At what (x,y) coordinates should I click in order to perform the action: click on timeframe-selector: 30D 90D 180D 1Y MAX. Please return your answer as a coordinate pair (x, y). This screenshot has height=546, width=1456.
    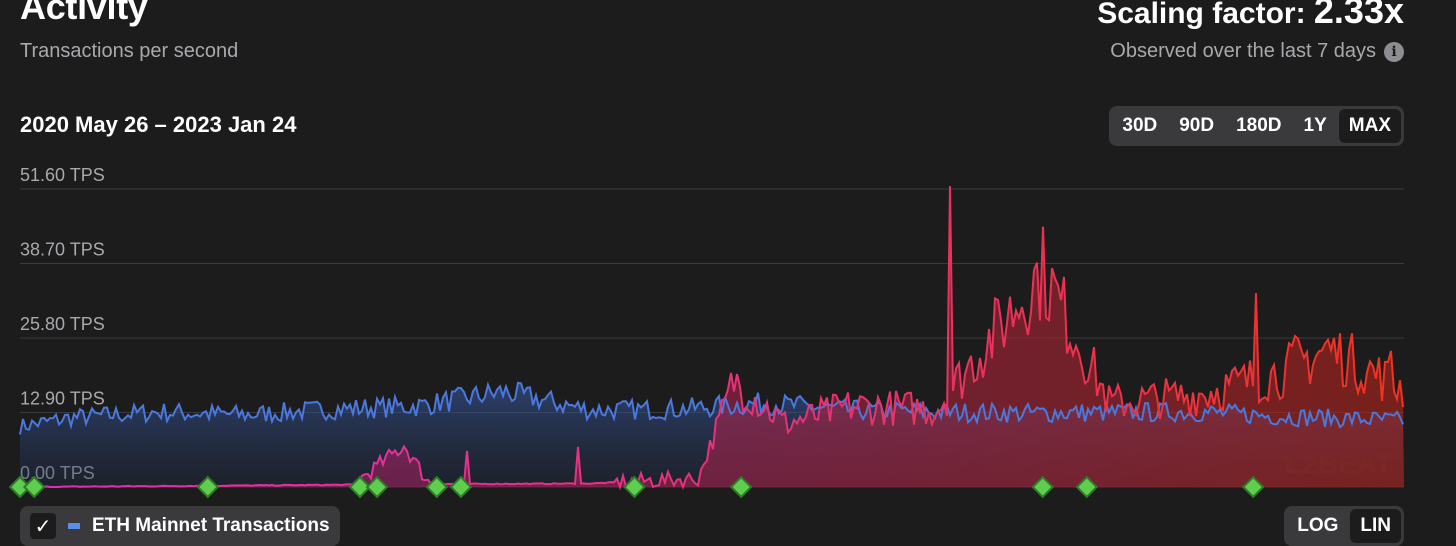
    Looking at the image, I should click on (1256, 126).